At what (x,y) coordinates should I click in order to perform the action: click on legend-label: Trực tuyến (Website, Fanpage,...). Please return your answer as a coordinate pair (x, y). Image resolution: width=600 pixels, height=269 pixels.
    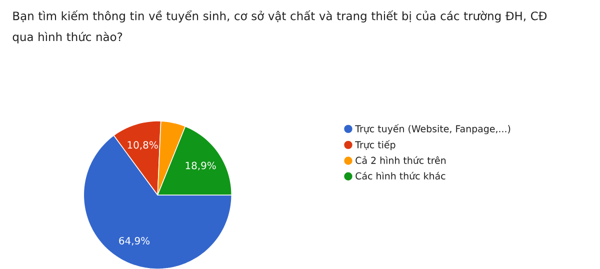
    Looking at the image, I should click on (432, 129).